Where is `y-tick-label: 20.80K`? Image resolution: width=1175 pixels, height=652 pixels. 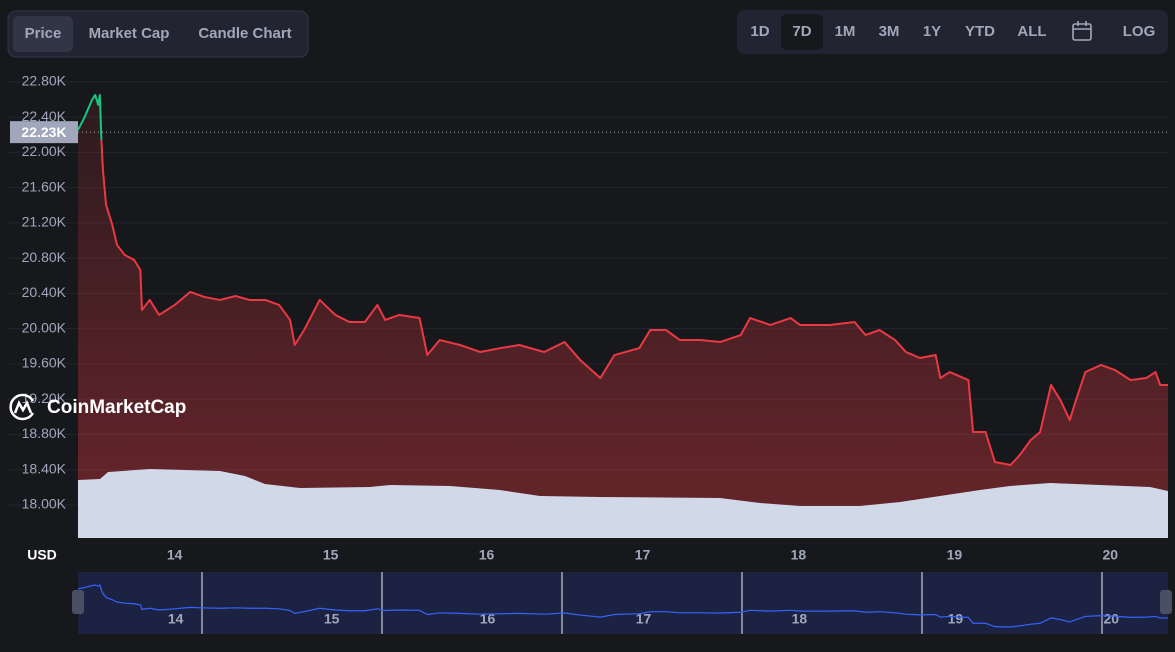 y-tick-label: 20.80K is located at coordinates (44, 257).